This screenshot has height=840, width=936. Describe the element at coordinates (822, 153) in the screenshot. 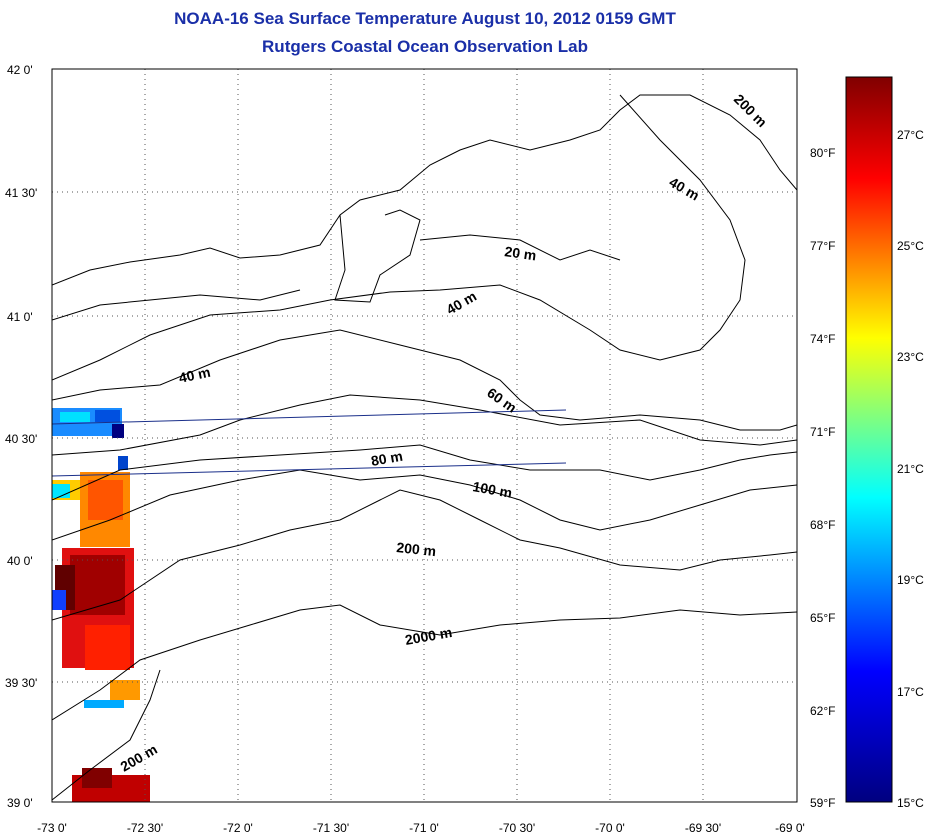

I see `f-label: 80°F` at that location.